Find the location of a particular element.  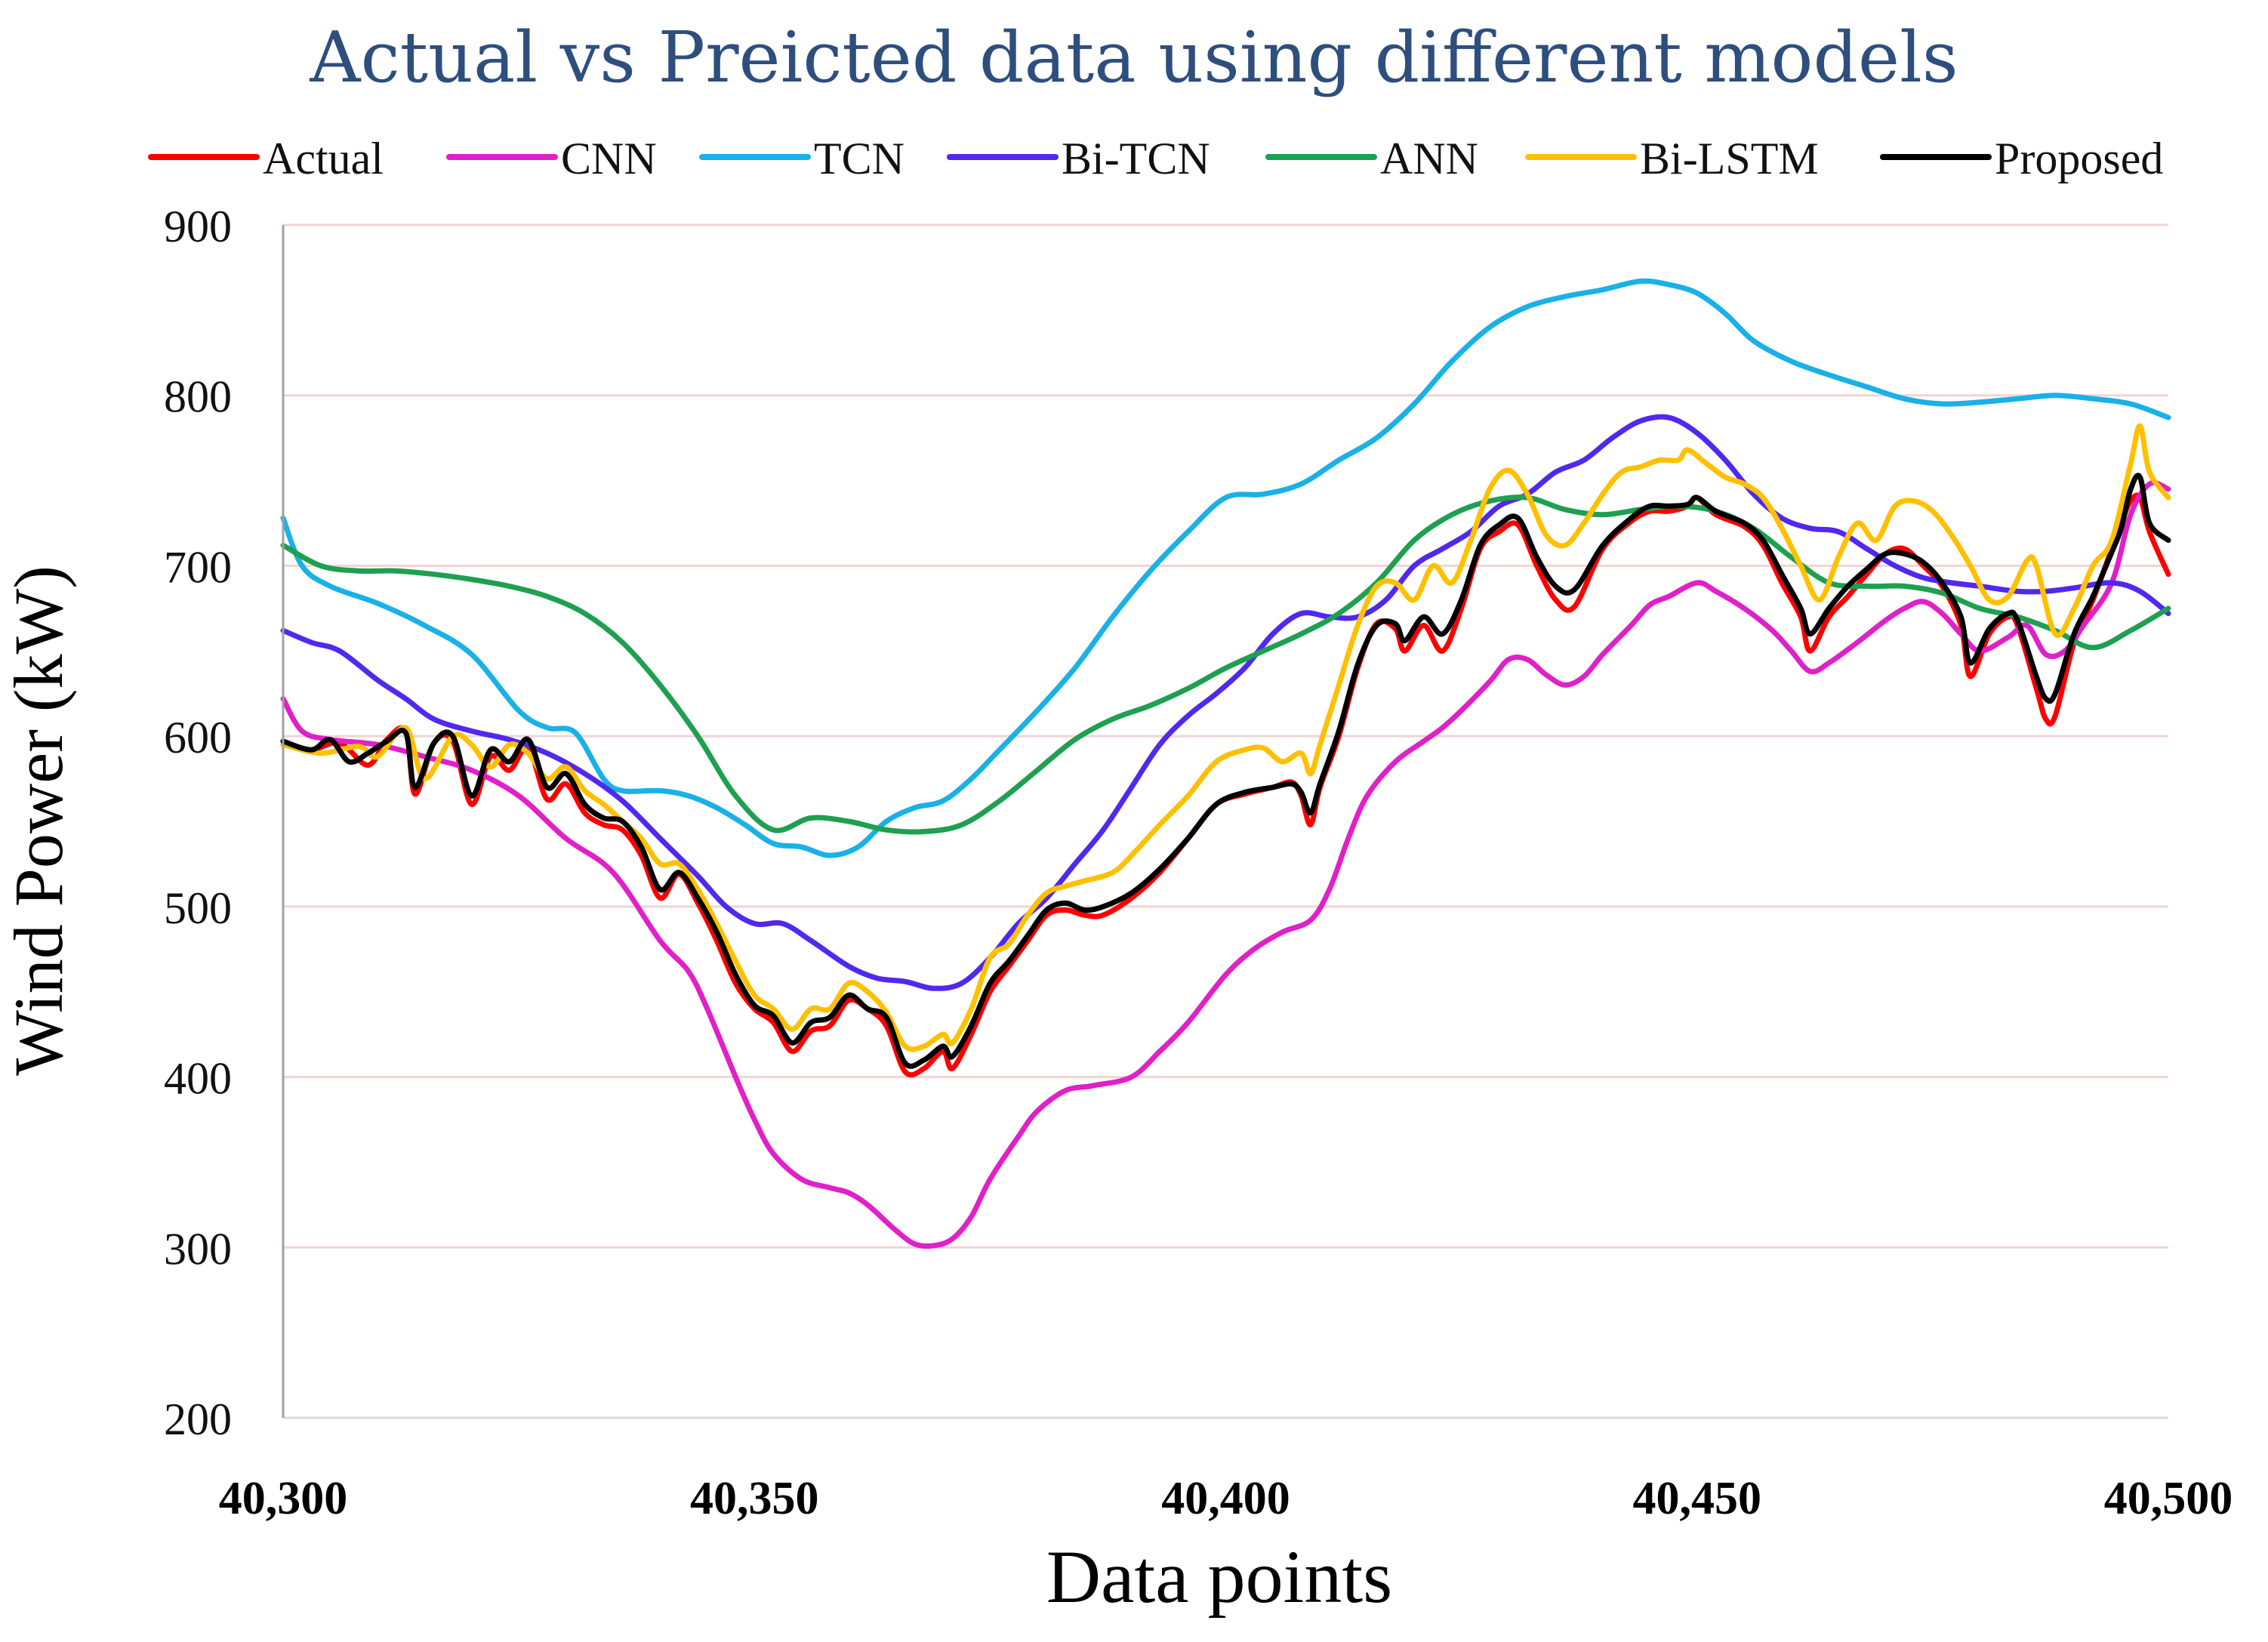

x-tick-label: 40,350 is located at coordinates (754, 1498).